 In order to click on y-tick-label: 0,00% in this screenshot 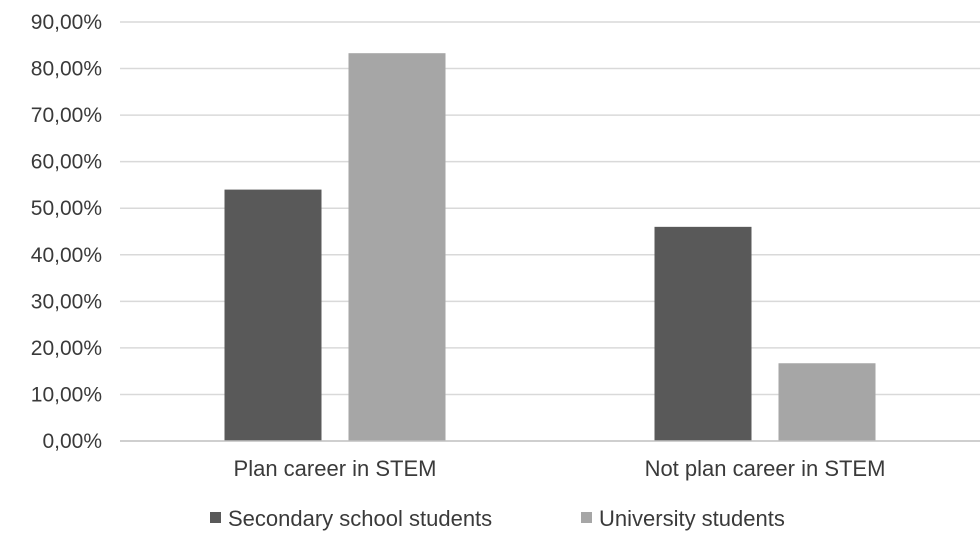, I will do `click(72, 441)`.